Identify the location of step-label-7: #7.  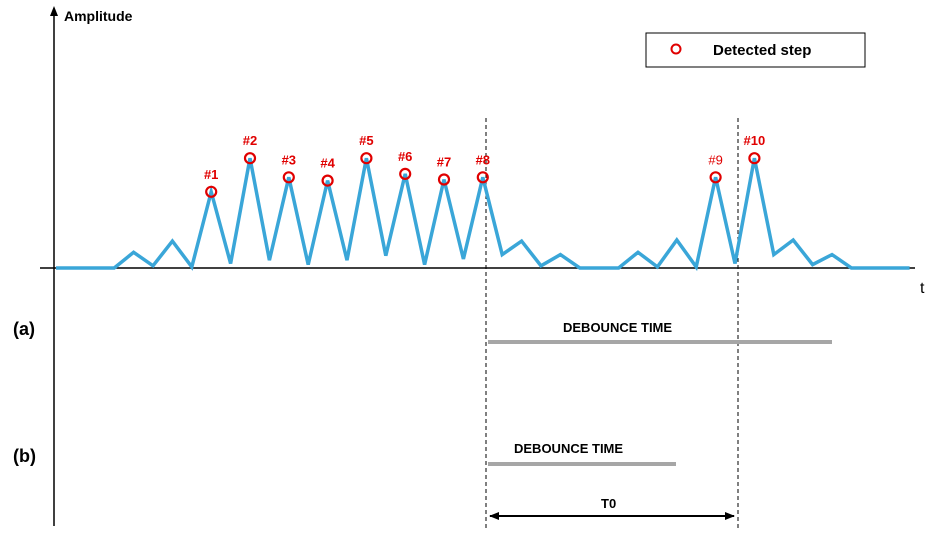
(444, 162).